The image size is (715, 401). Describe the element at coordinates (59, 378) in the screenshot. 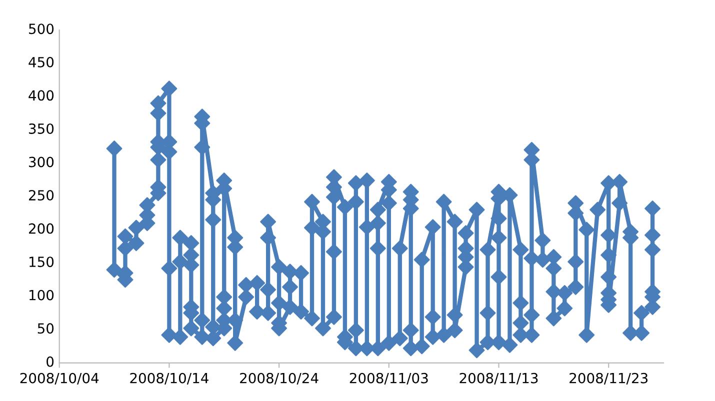

I see `x-tick-label: 2008/10/04` at that location.